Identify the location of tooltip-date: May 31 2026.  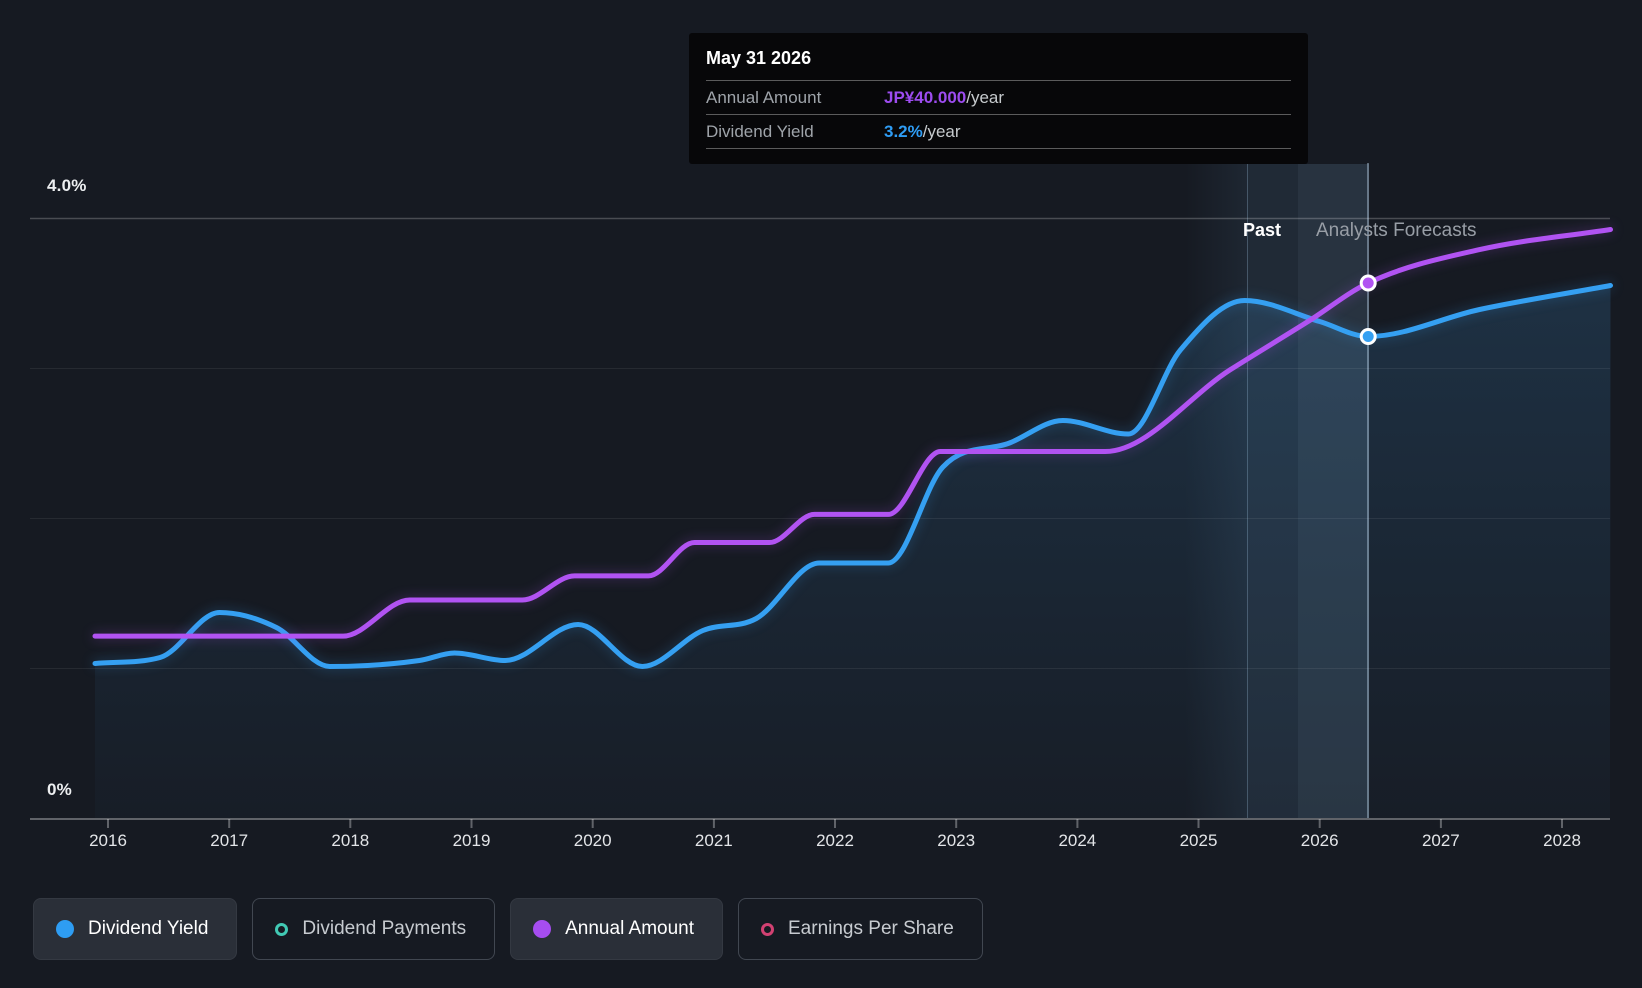
(998, 57).